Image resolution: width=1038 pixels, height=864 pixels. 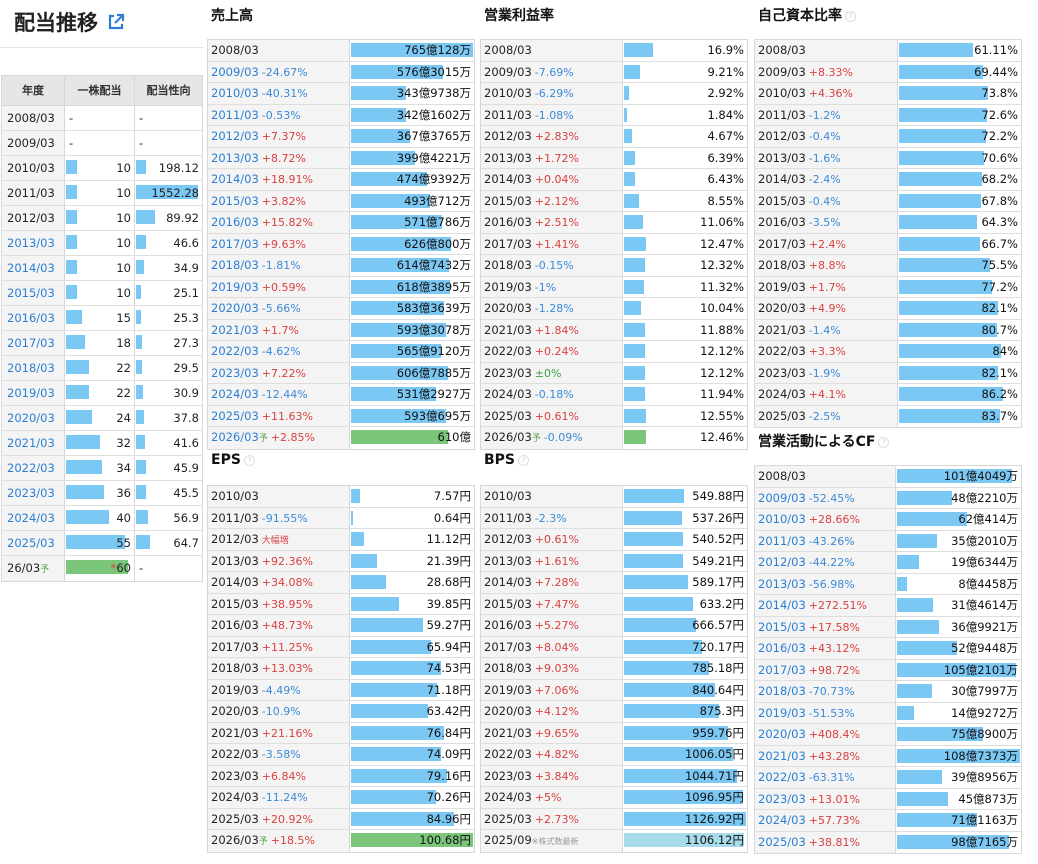 What do you see at coordinates (685, 539) in the screenshot?
I see `row-value-cell: 540.52円` at bounding box center [685, 539].